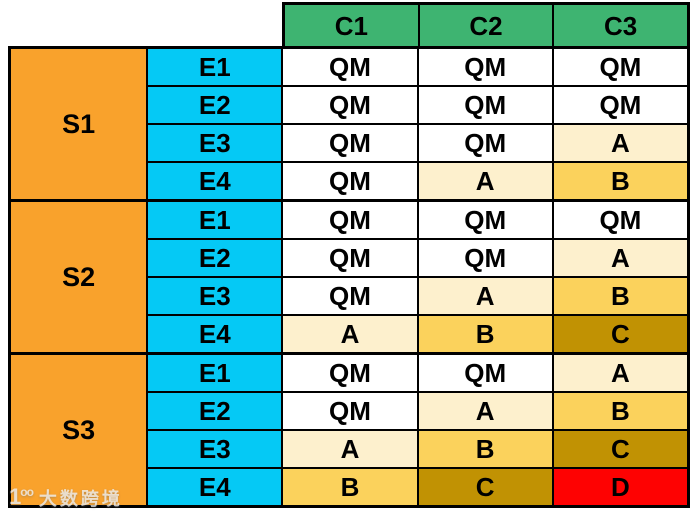 Image resolution: width=699 pixels, height=519 pixels. Describe the element at coordinates (79, 430) in the screenshot. I see `group-label-s3: S3` at that location.